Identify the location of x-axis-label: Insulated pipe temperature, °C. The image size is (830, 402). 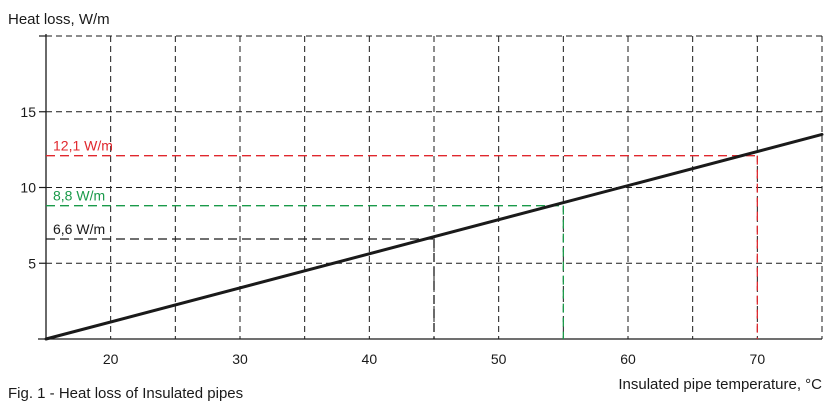
(720, 384).